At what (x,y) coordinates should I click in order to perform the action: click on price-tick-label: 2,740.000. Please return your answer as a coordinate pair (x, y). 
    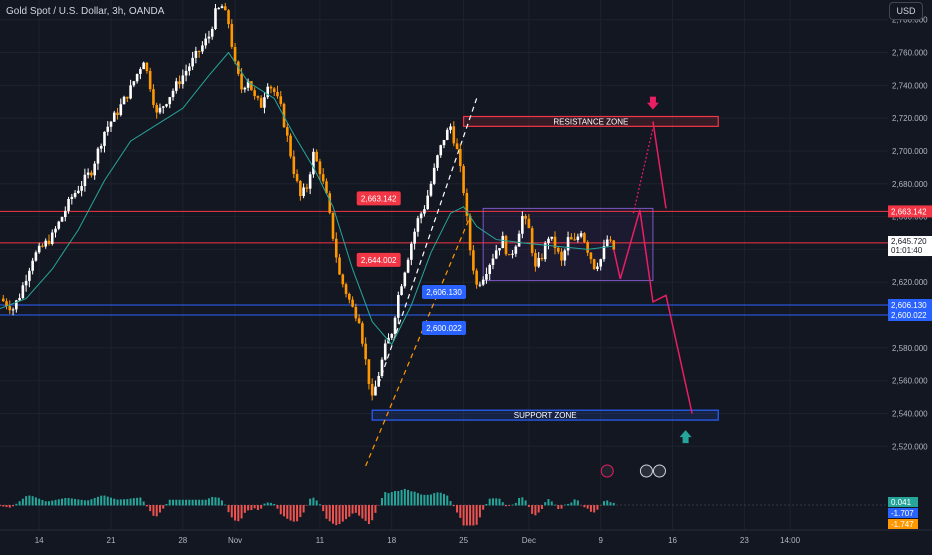
    Looking at the image, I should click on (910, 85).